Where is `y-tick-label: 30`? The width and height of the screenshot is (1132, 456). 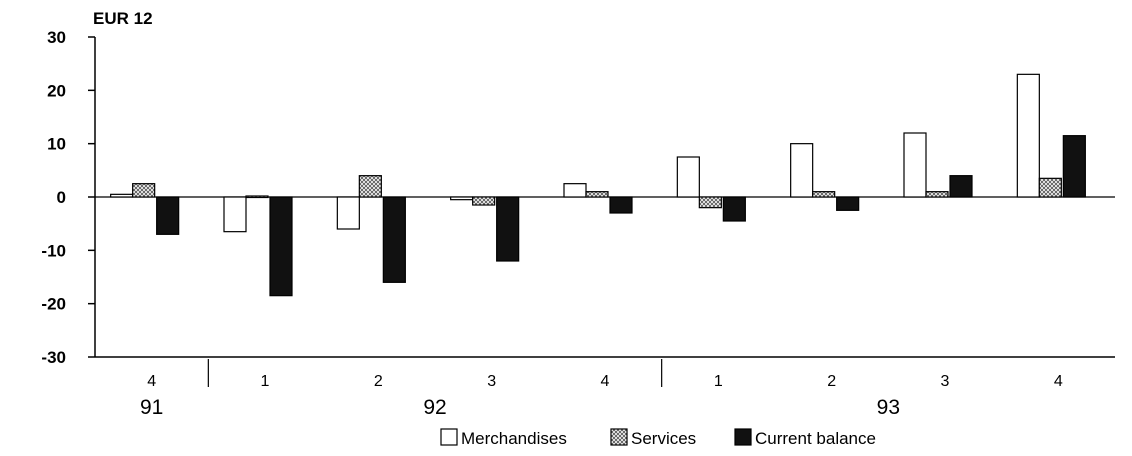 y-tick-label: 30 is located at coordinates (56, 37).